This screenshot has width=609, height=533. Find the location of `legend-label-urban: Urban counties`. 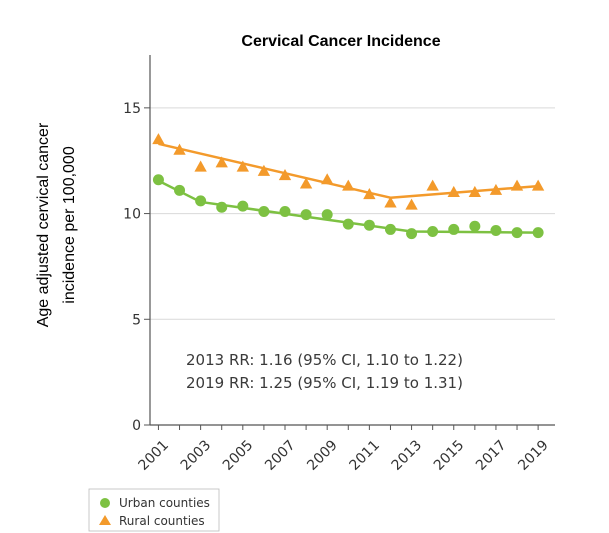

legend-label-urban: Urban counties is located at coordinates (164, 503).